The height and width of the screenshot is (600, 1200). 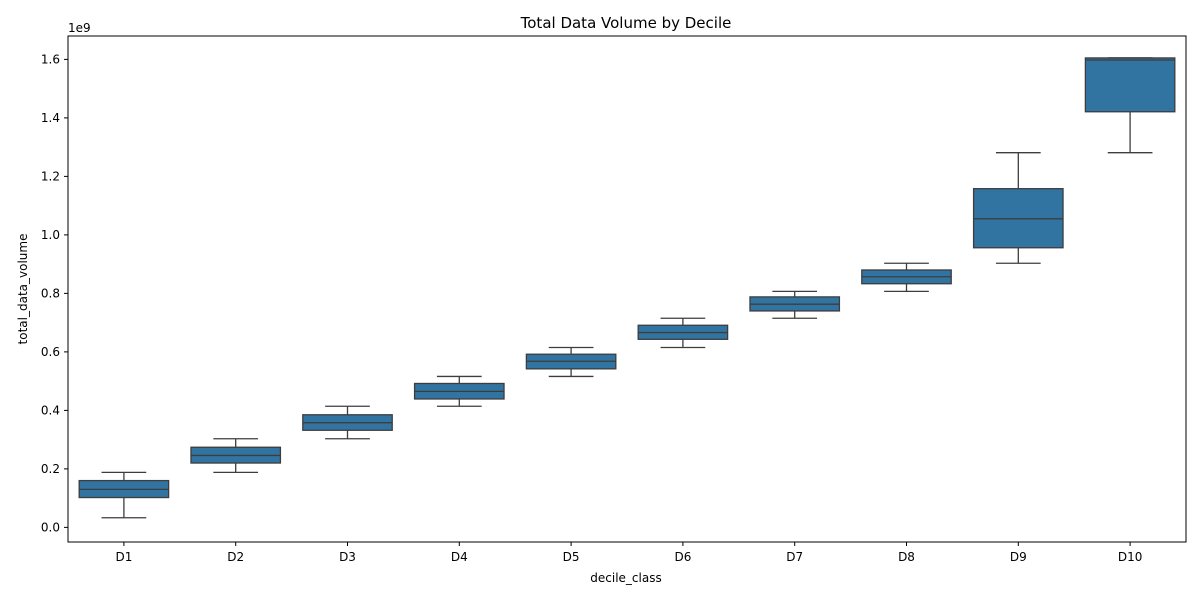 I want to click on y-tick-label: 0.0, so click(x=50, y=527).